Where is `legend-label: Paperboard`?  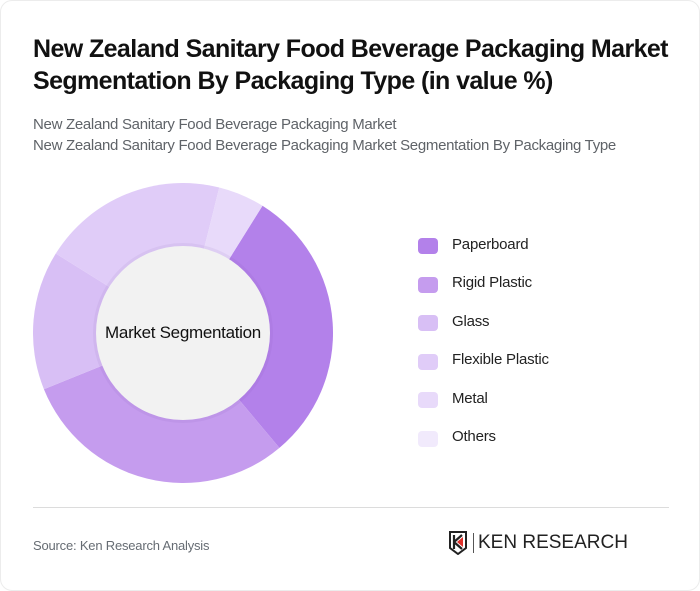 legend-label: Paperboard is located at coordinates (490, 244).